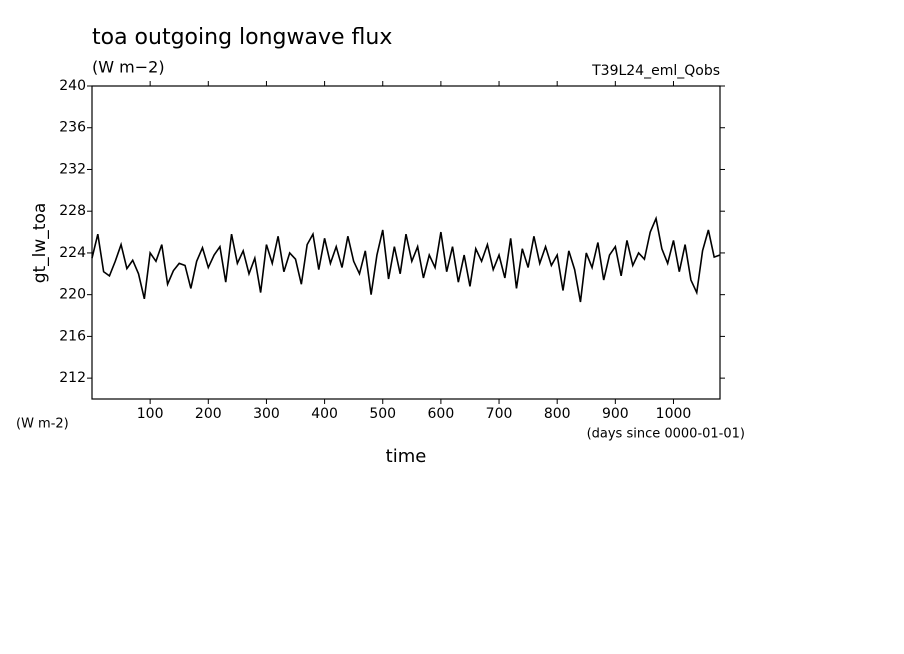  What do you see at coordinates (266, 414) in the screenshot?
I see `x-tick-label: 300` at bounding box center [266, 414].